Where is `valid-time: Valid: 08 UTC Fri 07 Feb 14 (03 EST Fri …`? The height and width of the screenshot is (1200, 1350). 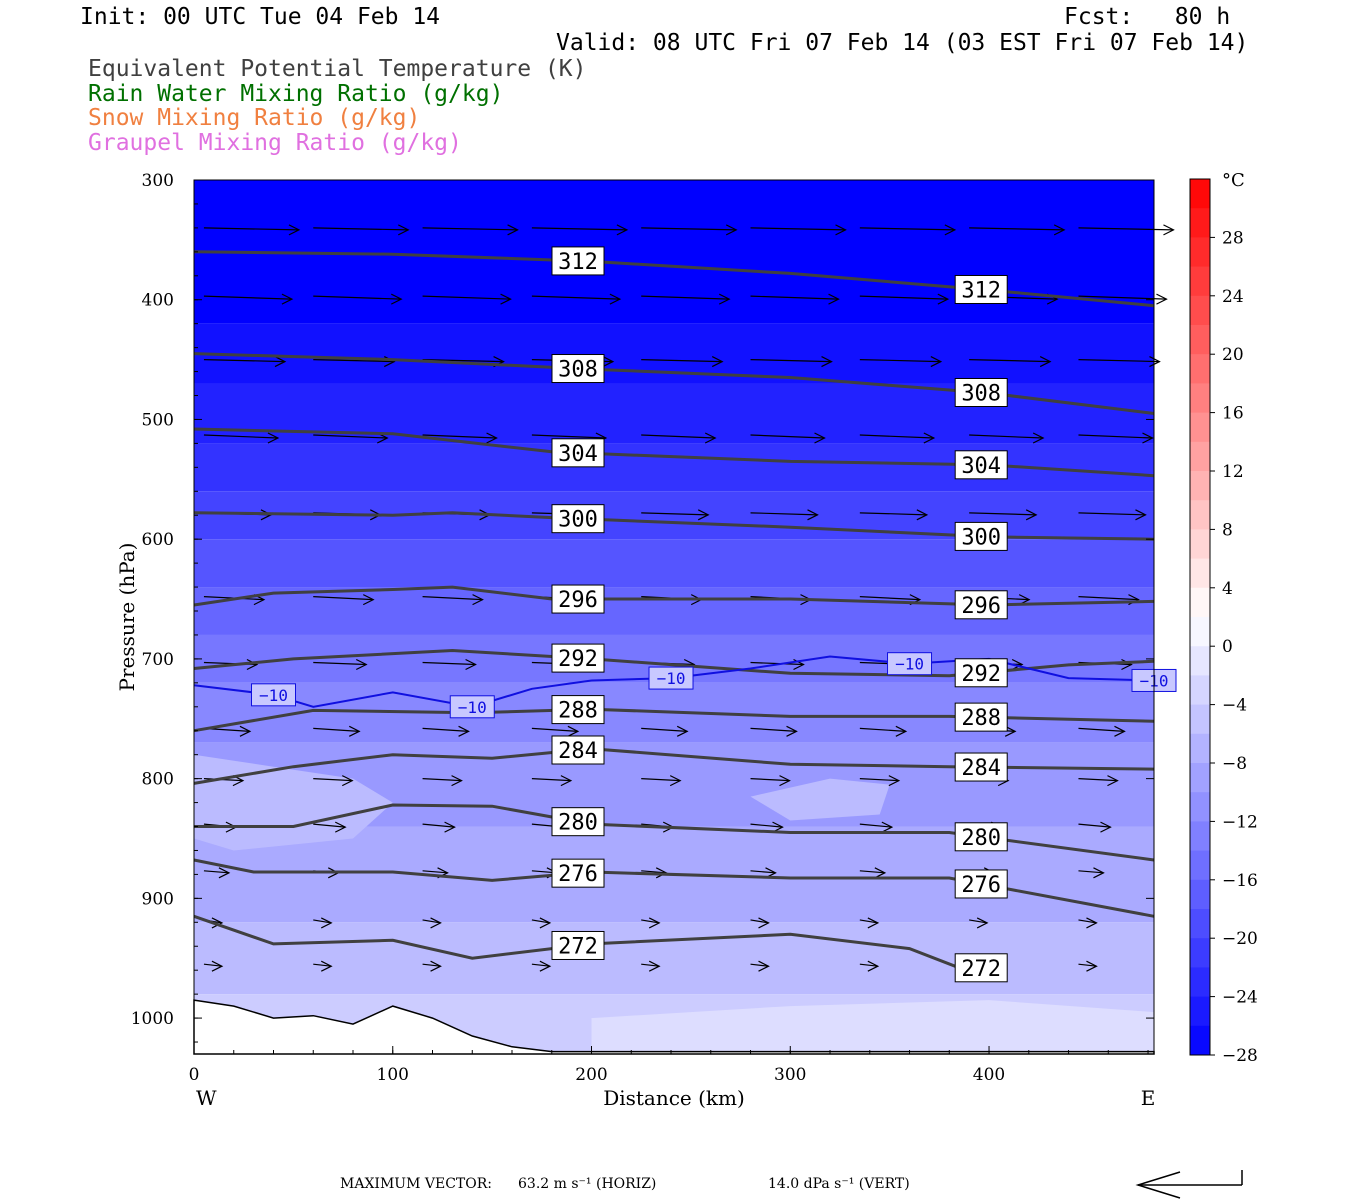
valid-time: Valid: 08 UTC Fri 07 Feb 14 (03 EST Fri … is located at coordinates (902, 43).